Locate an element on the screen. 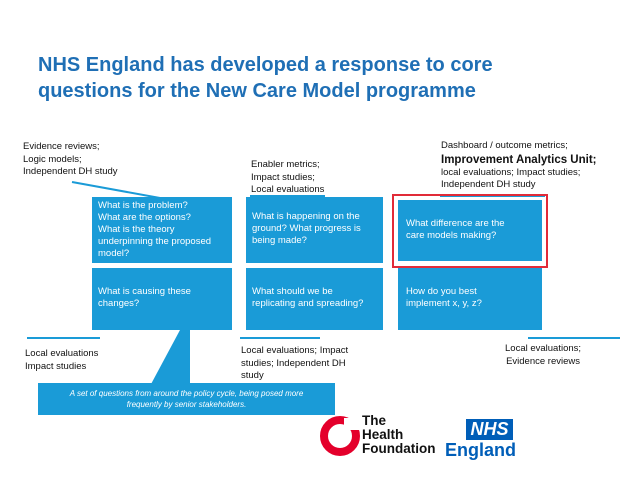 The height and width of the screenshot is (479, 638). health-foundation-logo-mark is located at coordinates (341, 436).